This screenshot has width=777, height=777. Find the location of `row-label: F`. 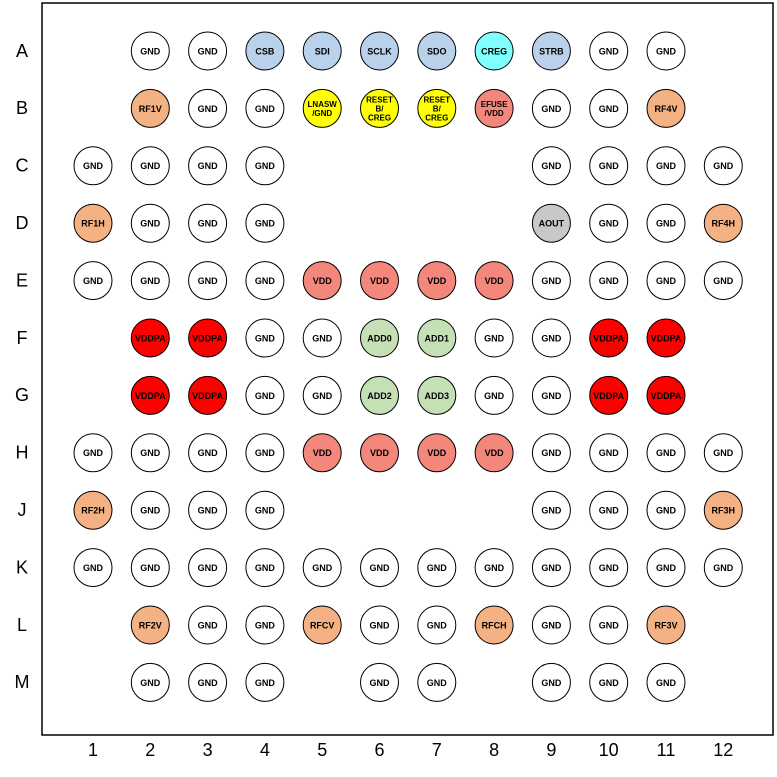

row-label: F is located at coordinates (22, 338).